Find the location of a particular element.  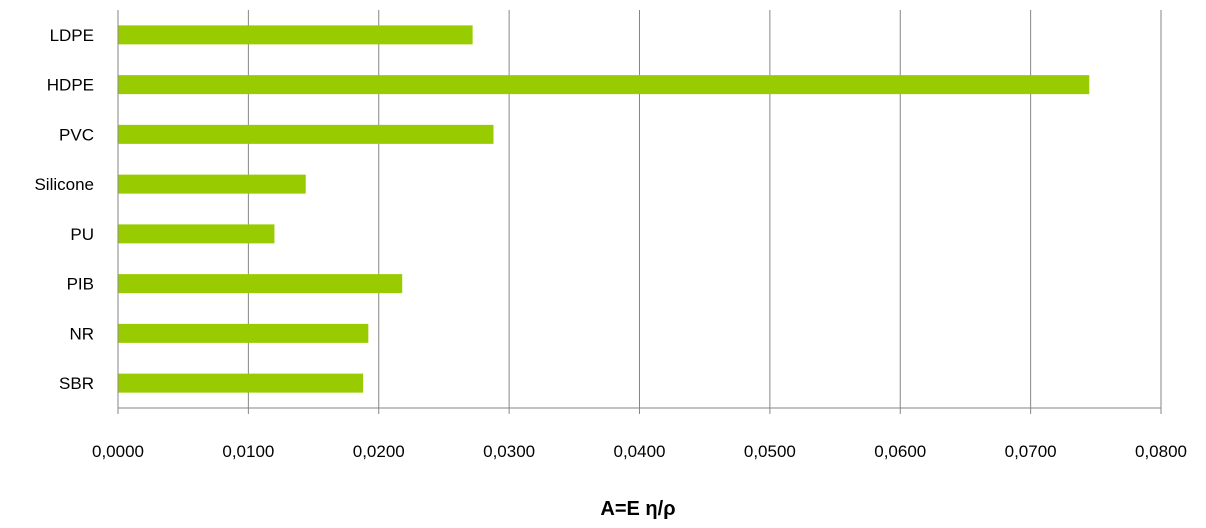

x-tick-label: 0,0100 is located at coordinates (248, 451).